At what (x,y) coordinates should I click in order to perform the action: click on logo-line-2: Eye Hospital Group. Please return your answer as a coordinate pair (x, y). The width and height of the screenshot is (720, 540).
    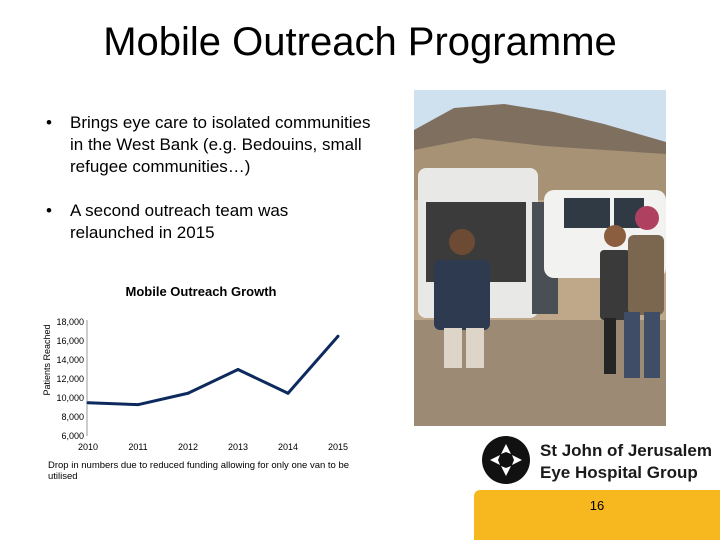
    Looking at the image, I should click on (619, 472).